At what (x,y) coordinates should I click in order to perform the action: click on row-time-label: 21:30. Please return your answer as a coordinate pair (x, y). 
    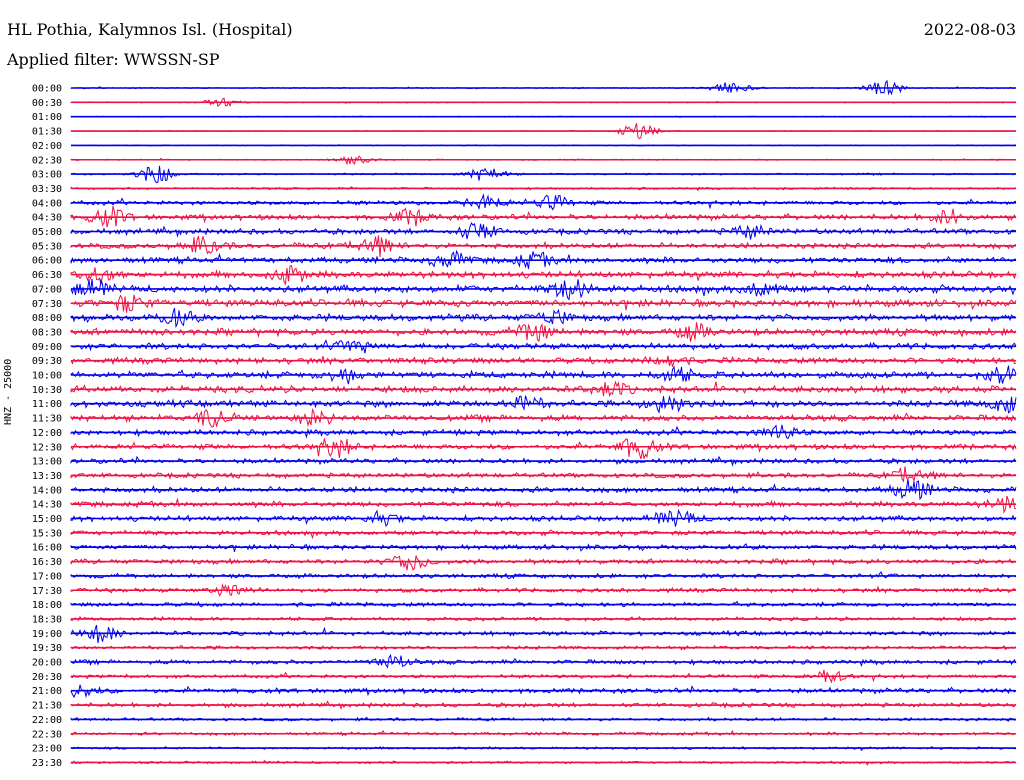
    Looking at the image, I should click on (47, 706).